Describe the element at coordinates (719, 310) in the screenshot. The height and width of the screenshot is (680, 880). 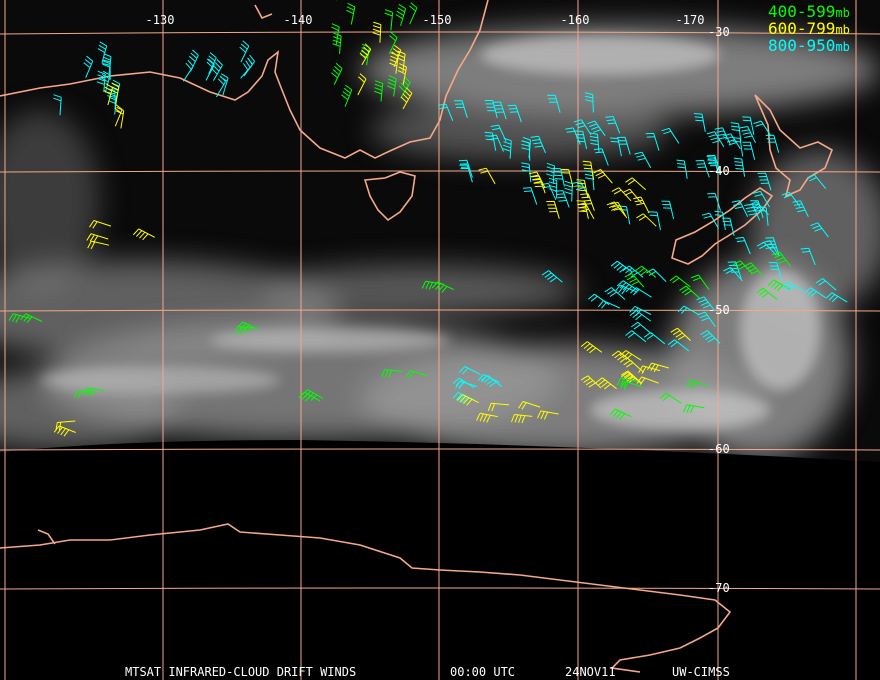
I see `latitude-label: -50` at that location.